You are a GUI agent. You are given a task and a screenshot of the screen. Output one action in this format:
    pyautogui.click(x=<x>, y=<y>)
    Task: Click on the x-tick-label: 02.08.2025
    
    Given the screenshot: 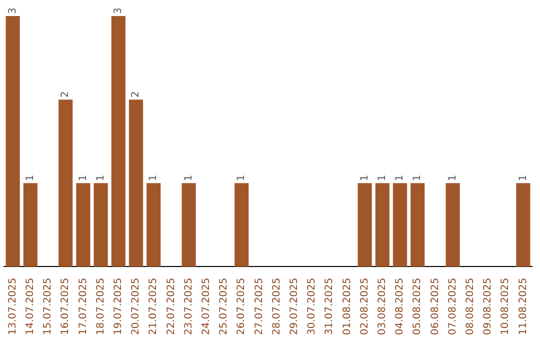 What is the action you would take?
    pyautogui.click(x=364, y=307)
    